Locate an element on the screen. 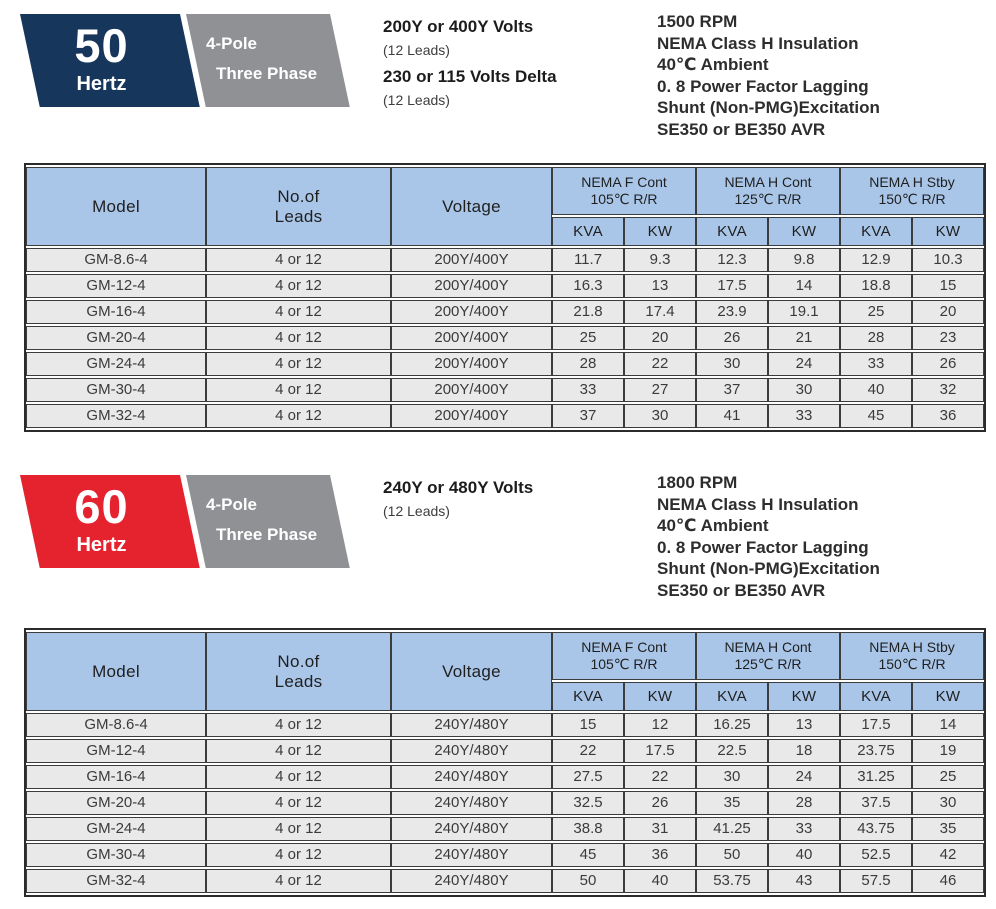 This screenshot has width=996, height=909. kw-h-cell: 30 is located at coordinates (804, 390).